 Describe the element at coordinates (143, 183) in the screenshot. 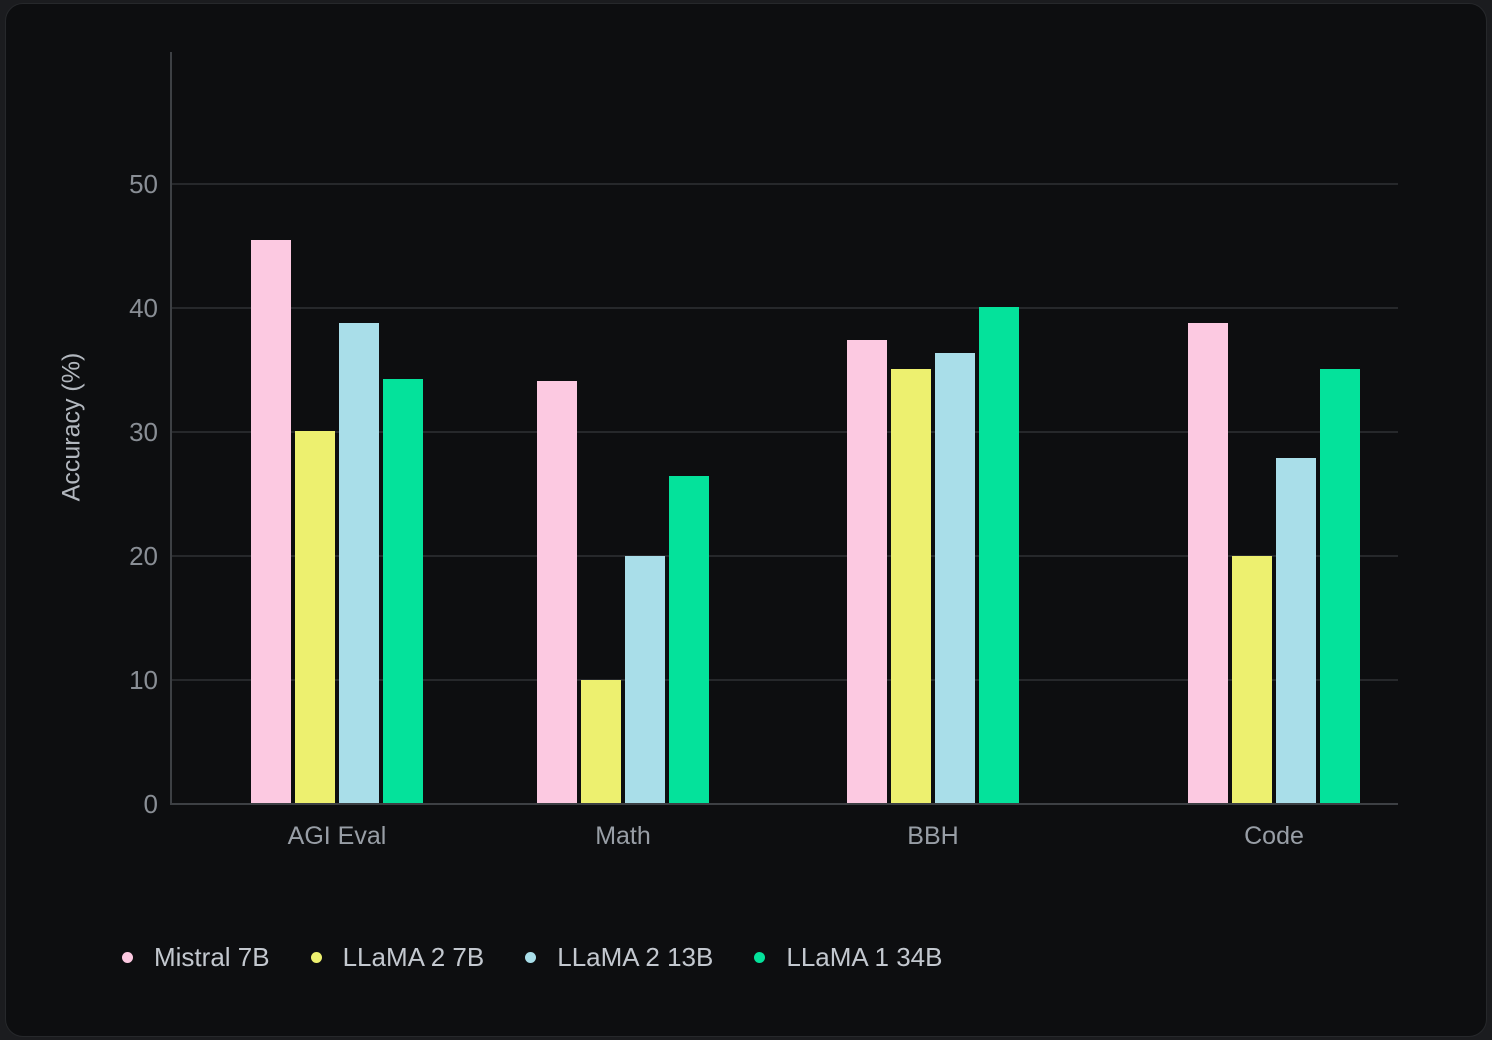

I see `y-tick-label-50: 50` at that location.